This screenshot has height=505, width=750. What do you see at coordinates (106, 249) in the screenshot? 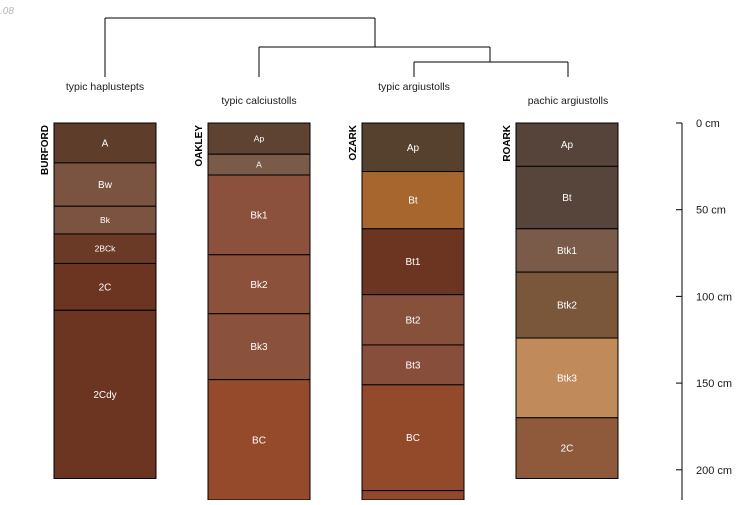
I see `horizon-label: 2BCk` at bounding box center [106, 249].